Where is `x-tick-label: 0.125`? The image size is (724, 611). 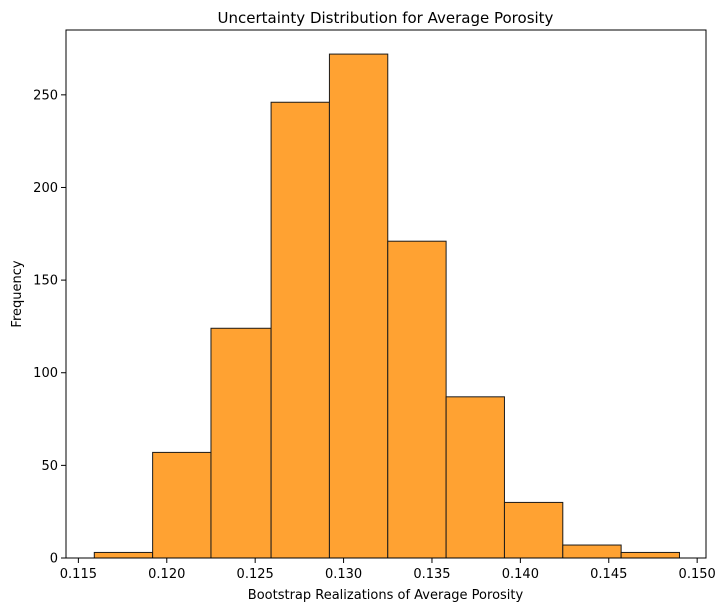
x-tick-label: 0.125 is located at coordinates (255, 574).